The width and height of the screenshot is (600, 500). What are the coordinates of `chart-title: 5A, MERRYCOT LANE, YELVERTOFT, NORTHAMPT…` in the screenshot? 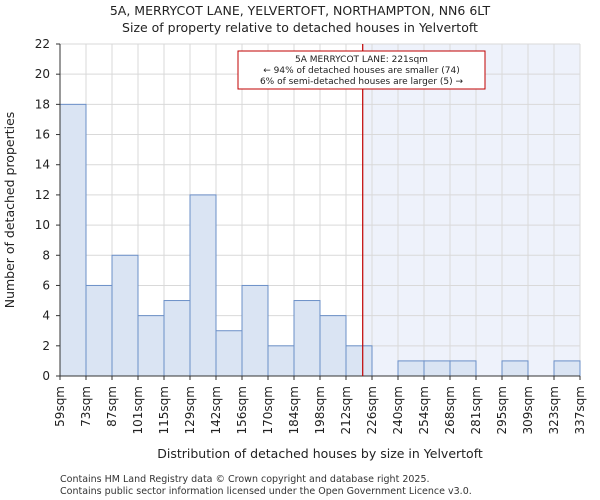 It's located at (300, 10).